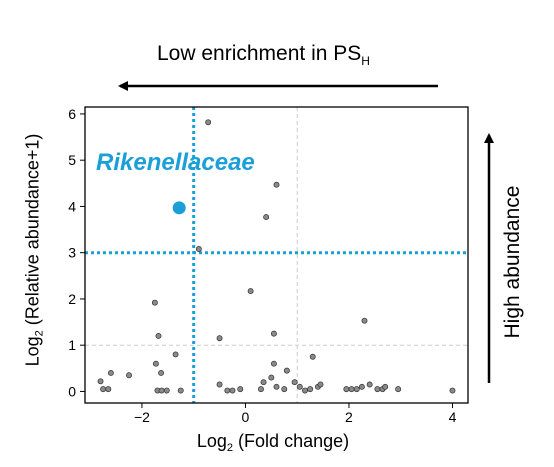 The width and height of the screenshot is (554, 467). What do you see at coordinates (246, 417) in the screenshot?
I see `x-tick-label: 0` at bounding box center [246, 417].